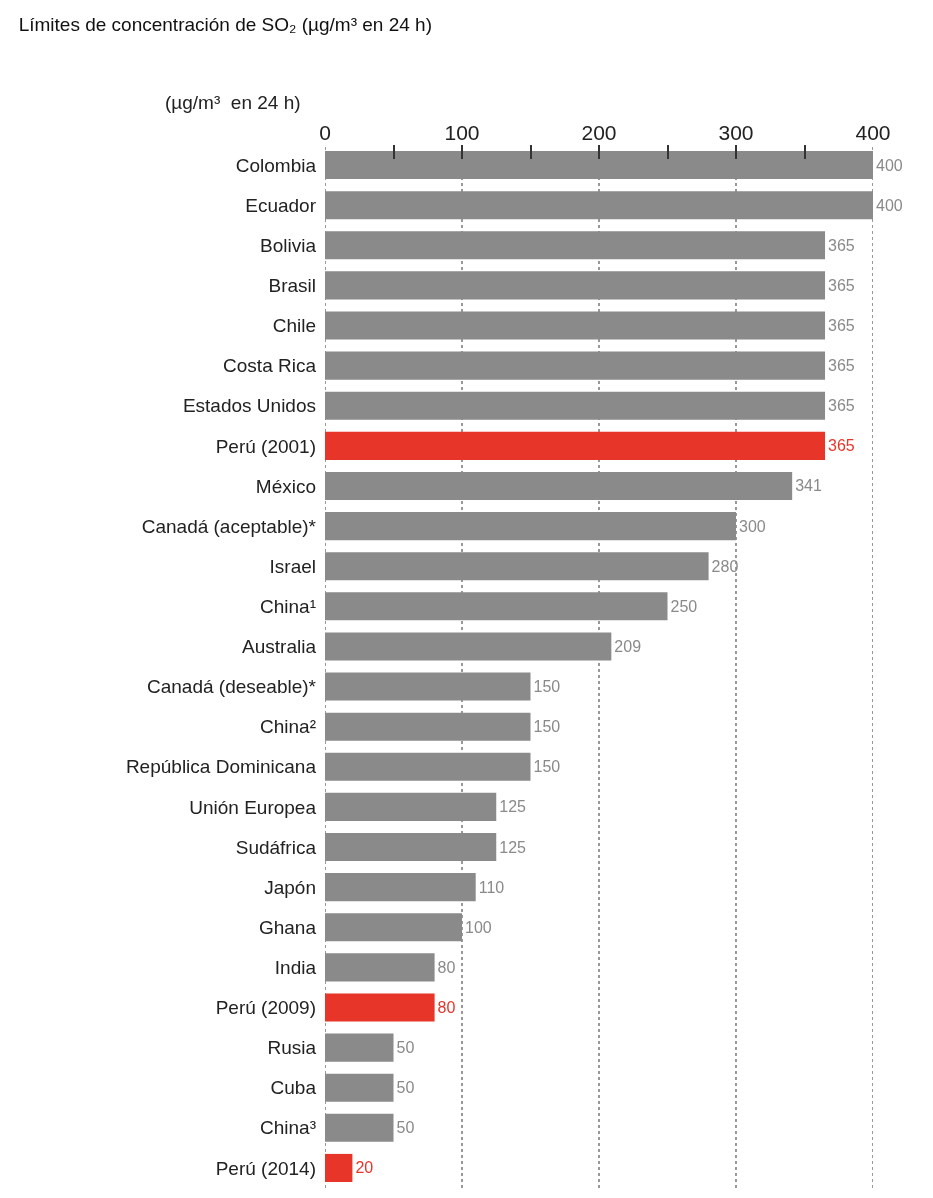  I want to click on y-tick-label: Japón, so click(290, 887).